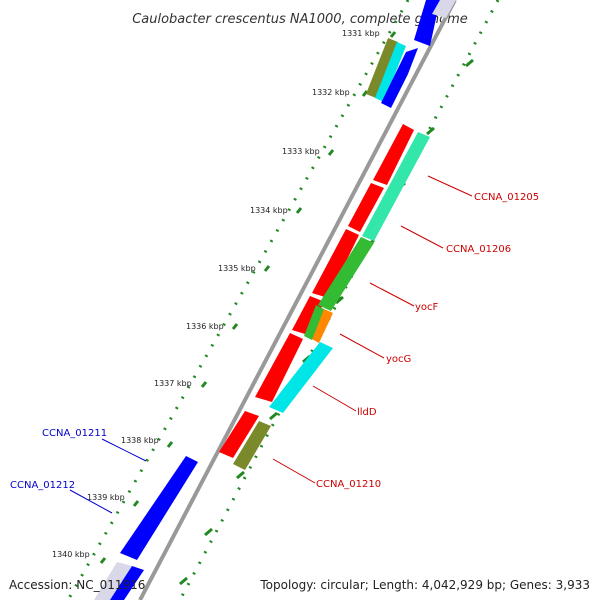  Describe the element at coordinates (173, 383) in the screenshot. I see `tick-label: 1337 kbp` at that location.